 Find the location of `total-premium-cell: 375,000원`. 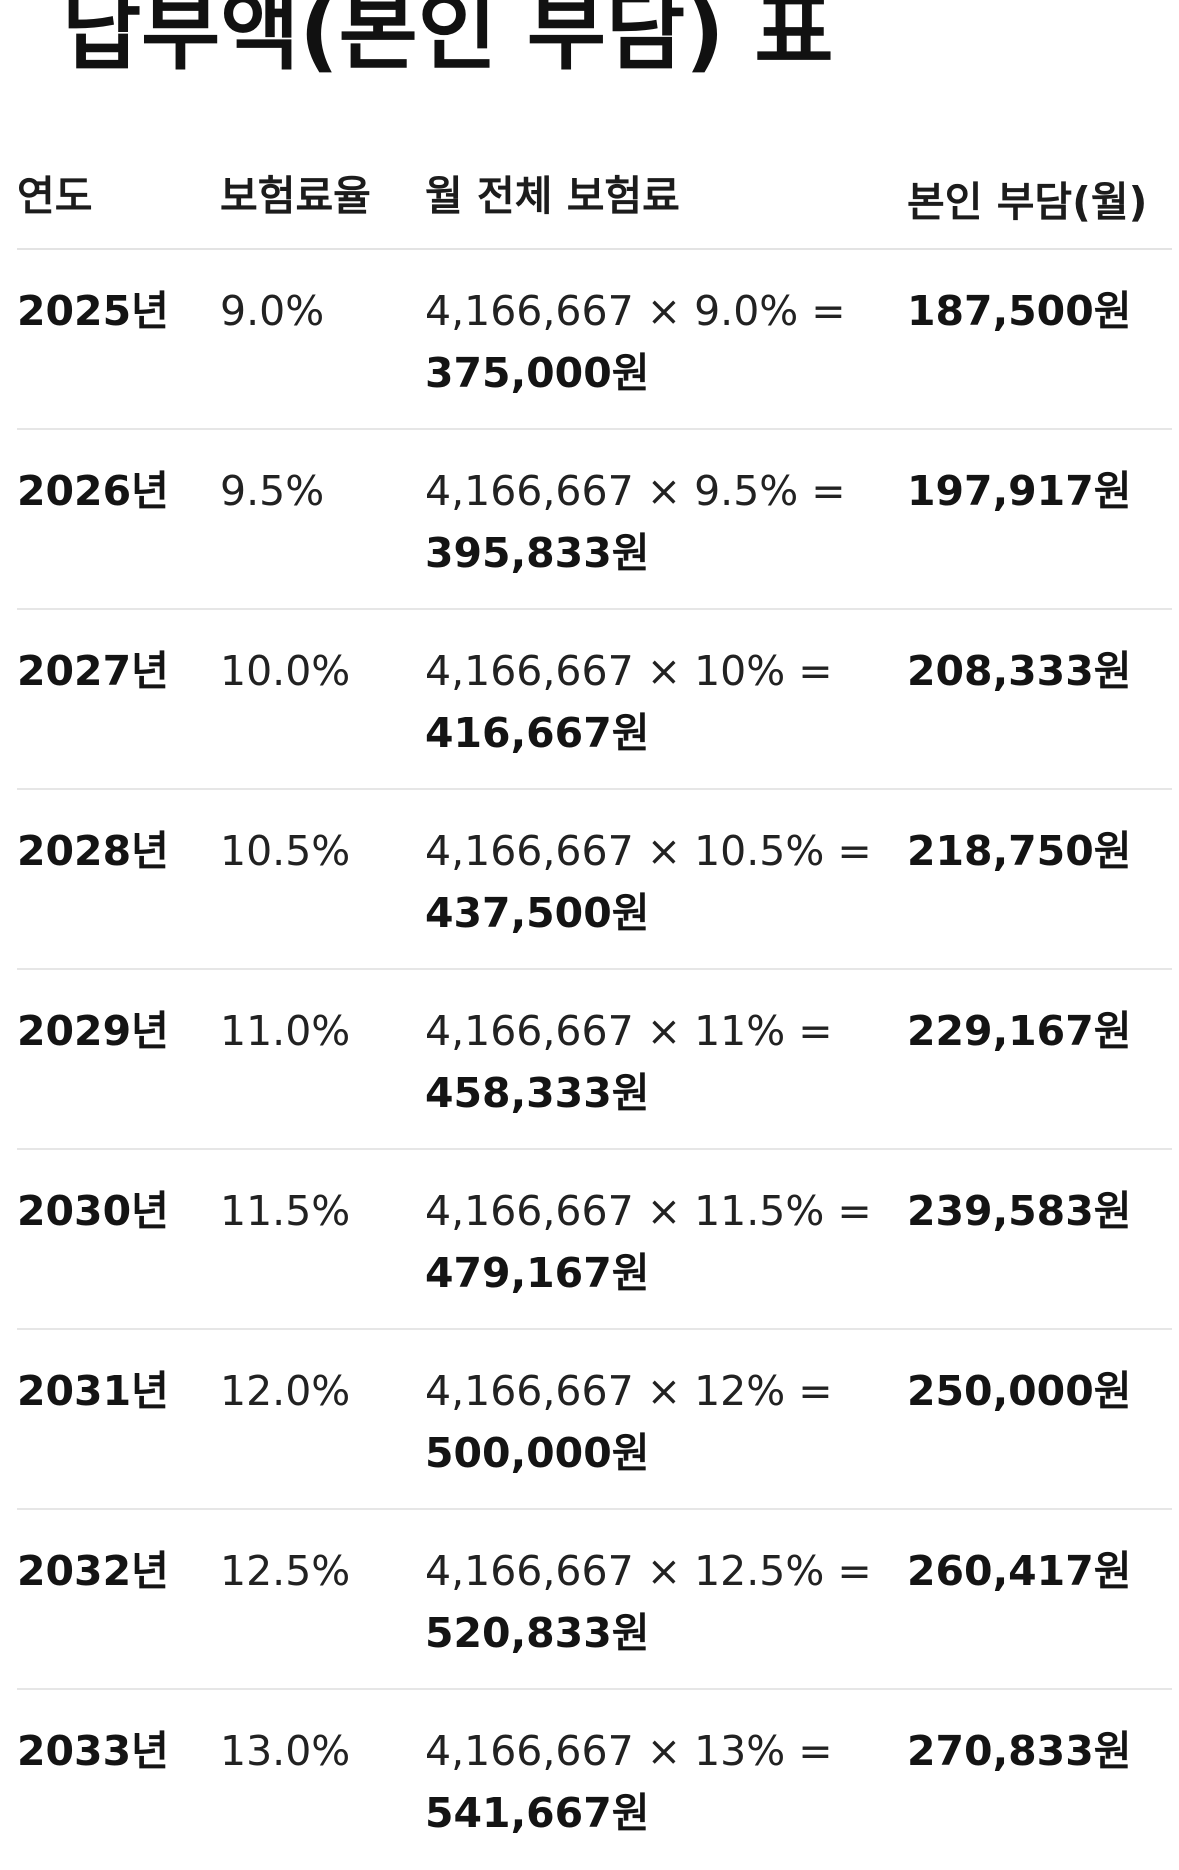

total-premium-cell: 375,000원 is located at coordinates (537, 373).